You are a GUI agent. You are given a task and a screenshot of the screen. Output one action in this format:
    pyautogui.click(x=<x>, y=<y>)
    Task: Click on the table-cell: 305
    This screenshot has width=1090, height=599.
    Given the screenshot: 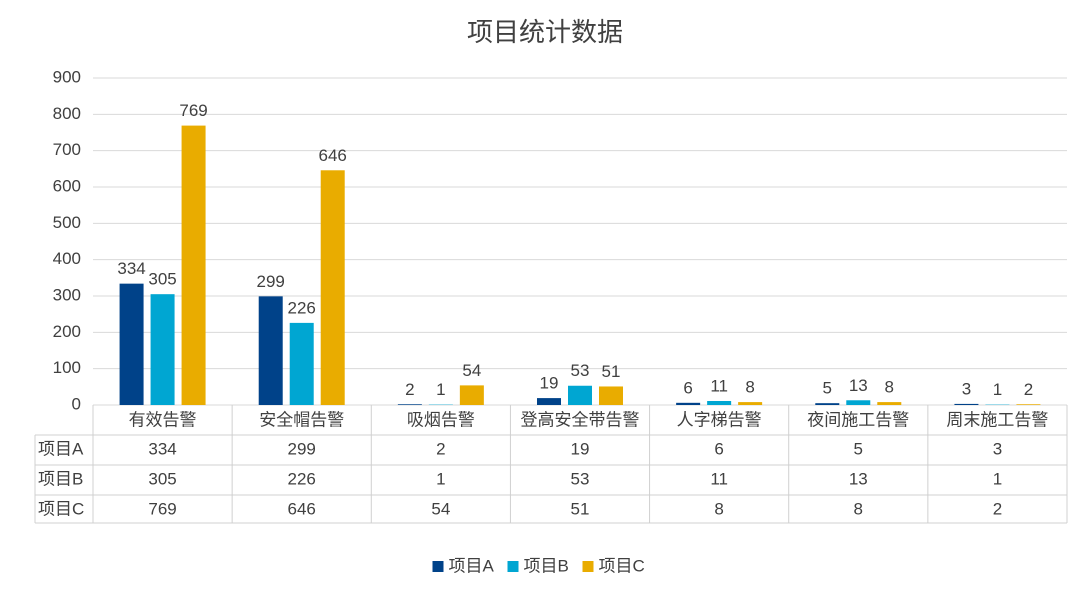 What is the action you would take?
    pyautogui.click(x=162, y=478)
    